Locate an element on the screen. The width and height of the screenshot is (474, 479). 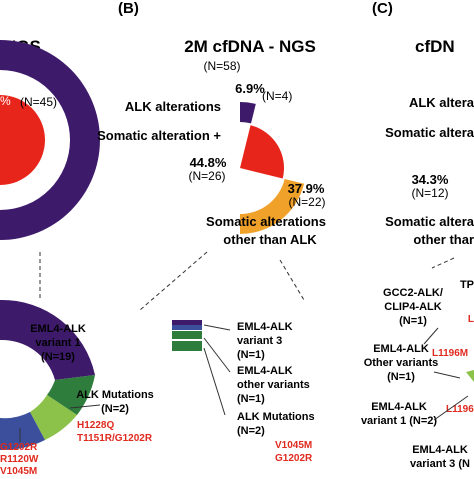
c-dash is located at coordinates (443, 263).